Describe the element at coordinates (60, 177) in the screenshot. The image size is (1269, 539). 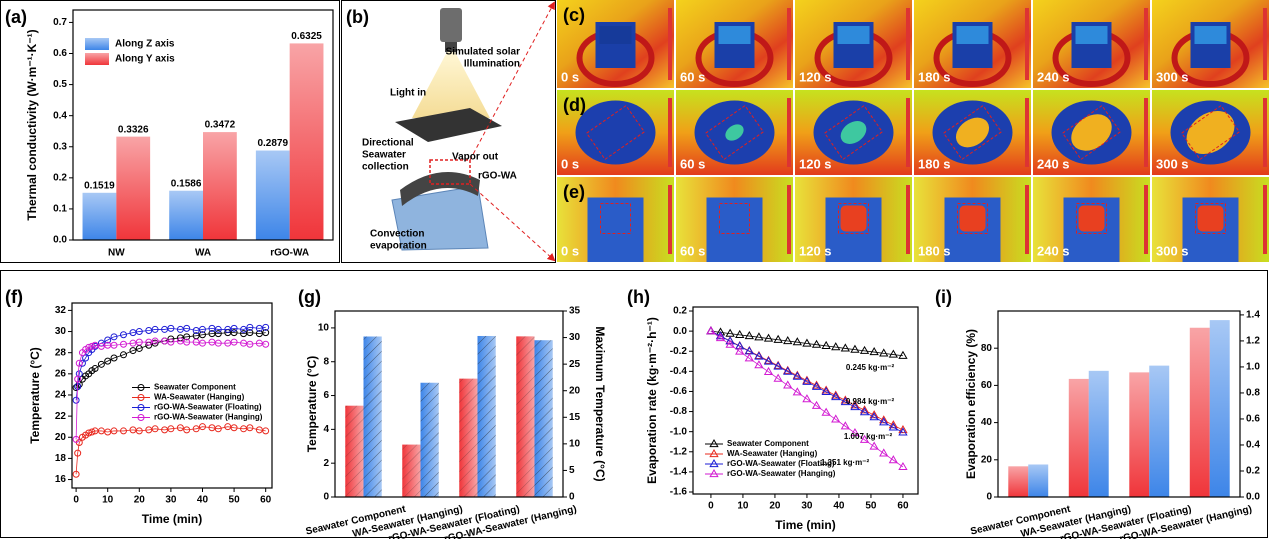
I see `y-tick-label: 0.2` at that location.